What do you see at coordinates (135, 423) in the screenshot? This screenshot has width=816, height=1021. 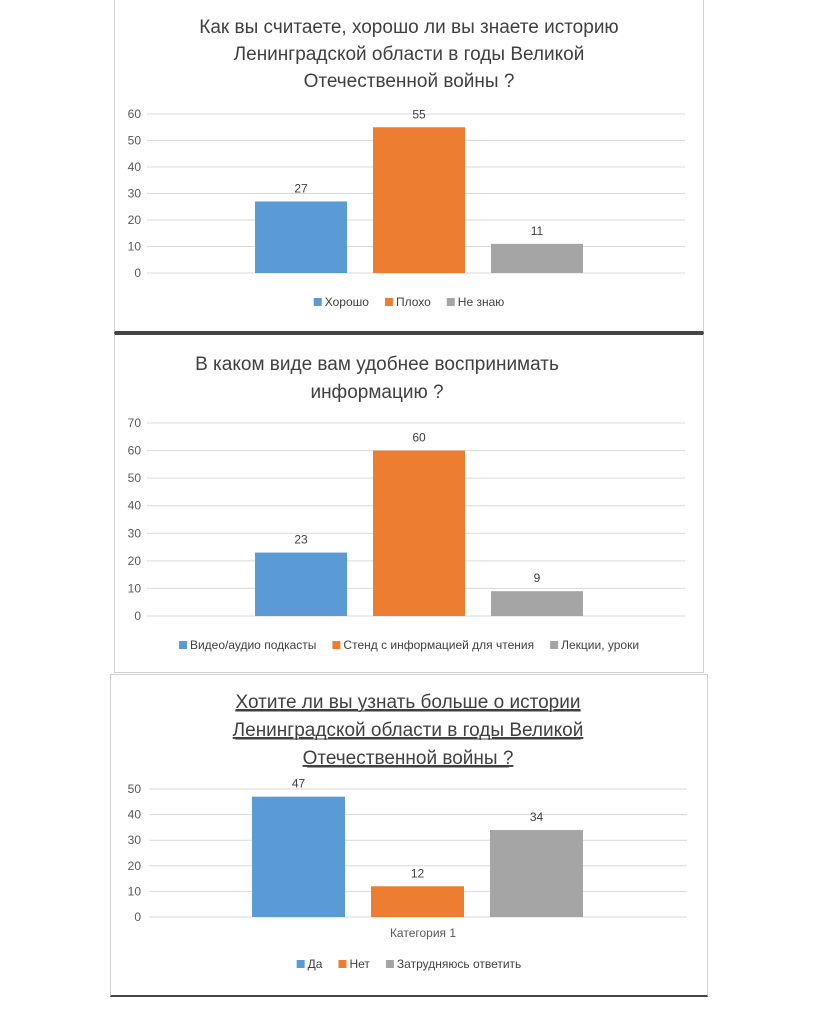 I see `y-tick-label: 70` at bounding box center [135, 423].